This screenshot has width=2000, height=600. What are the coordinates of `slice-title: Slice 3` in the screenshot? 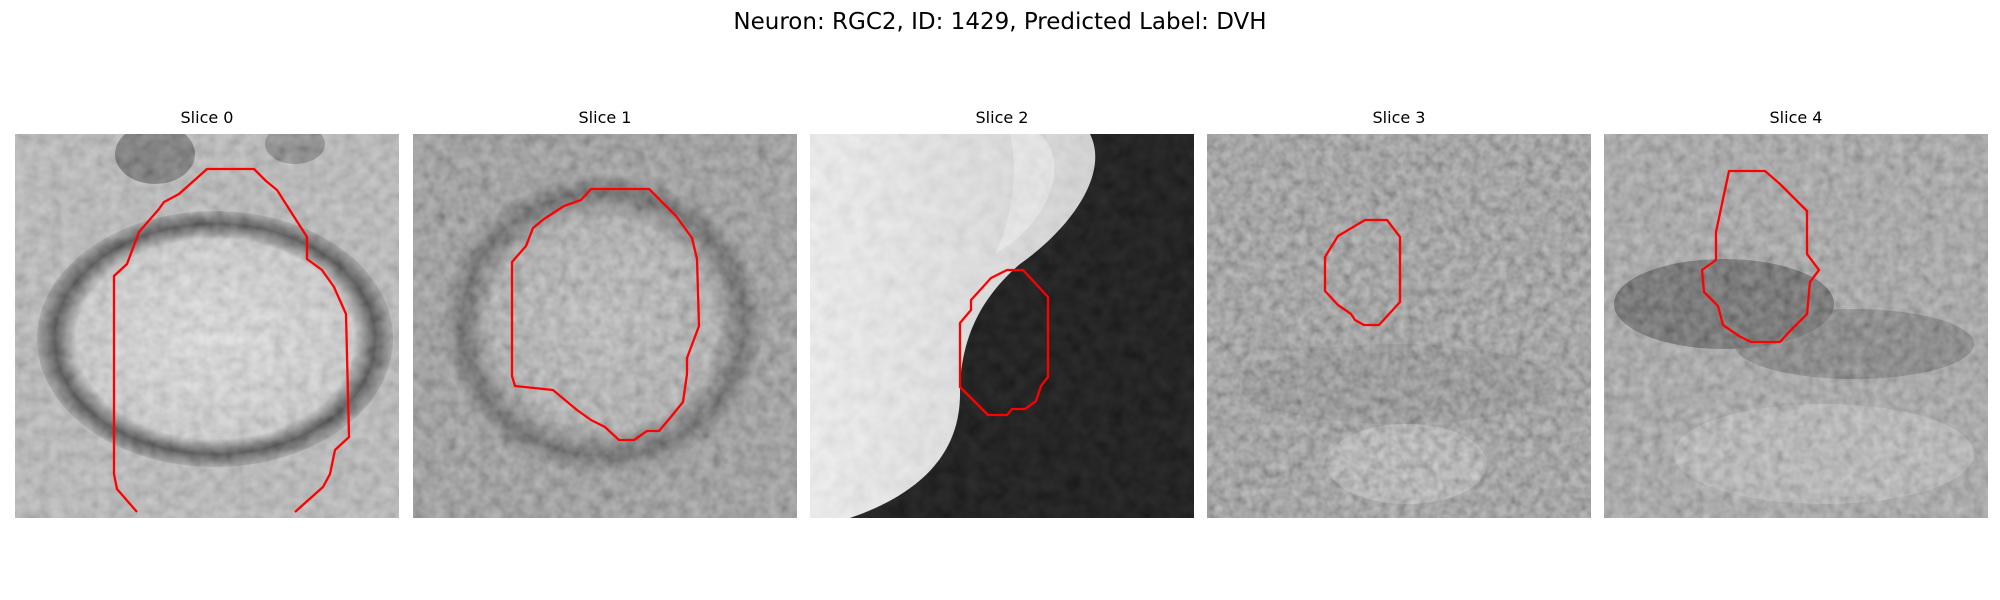 It's located at (1399, 118).